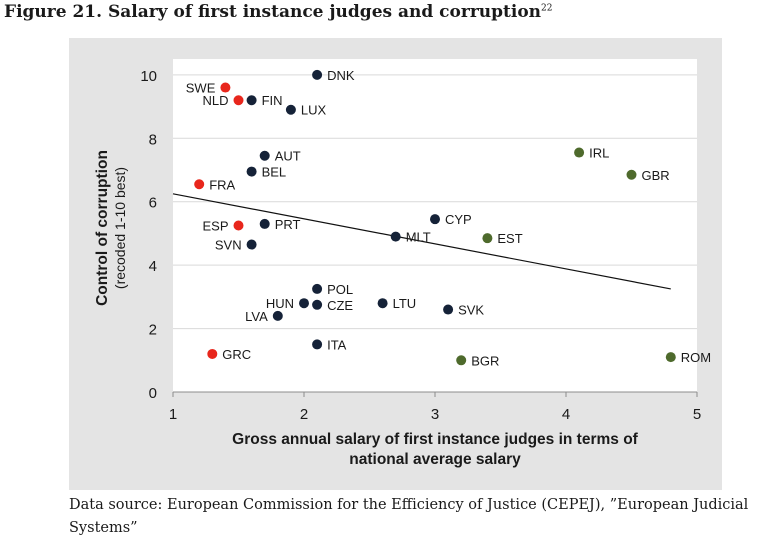  What do you see at coordinates (274, 172) in the screenshot?
I see `point-label-bel: BEL` at bounding box center [274, 172].